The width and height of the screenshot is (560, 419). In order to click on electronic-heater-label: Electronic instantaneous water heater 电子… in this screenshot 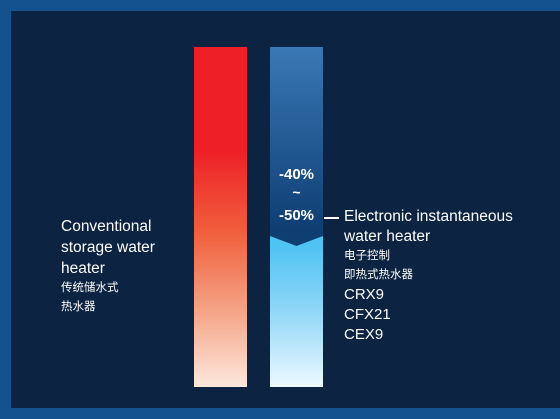, I will do `click(428, 276)`.